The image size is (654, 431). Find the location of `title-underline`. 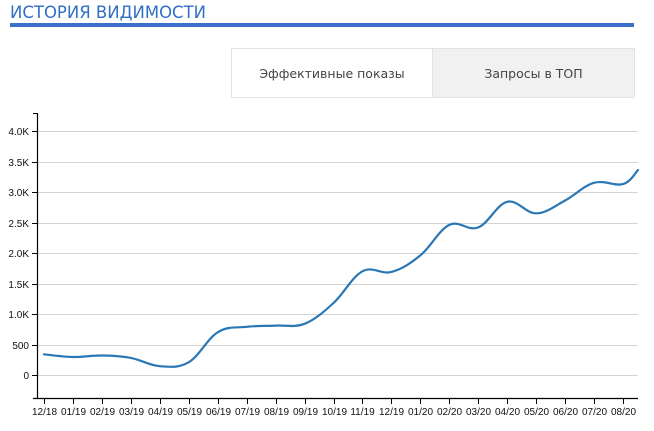

title-underline is located at coordinates (322, 25).